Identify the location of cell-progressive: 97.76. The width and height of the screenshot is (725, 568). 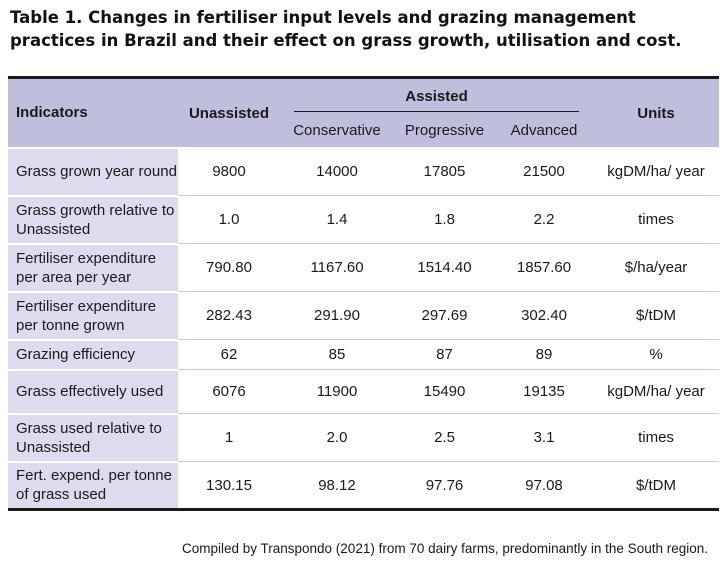
(444, 486).